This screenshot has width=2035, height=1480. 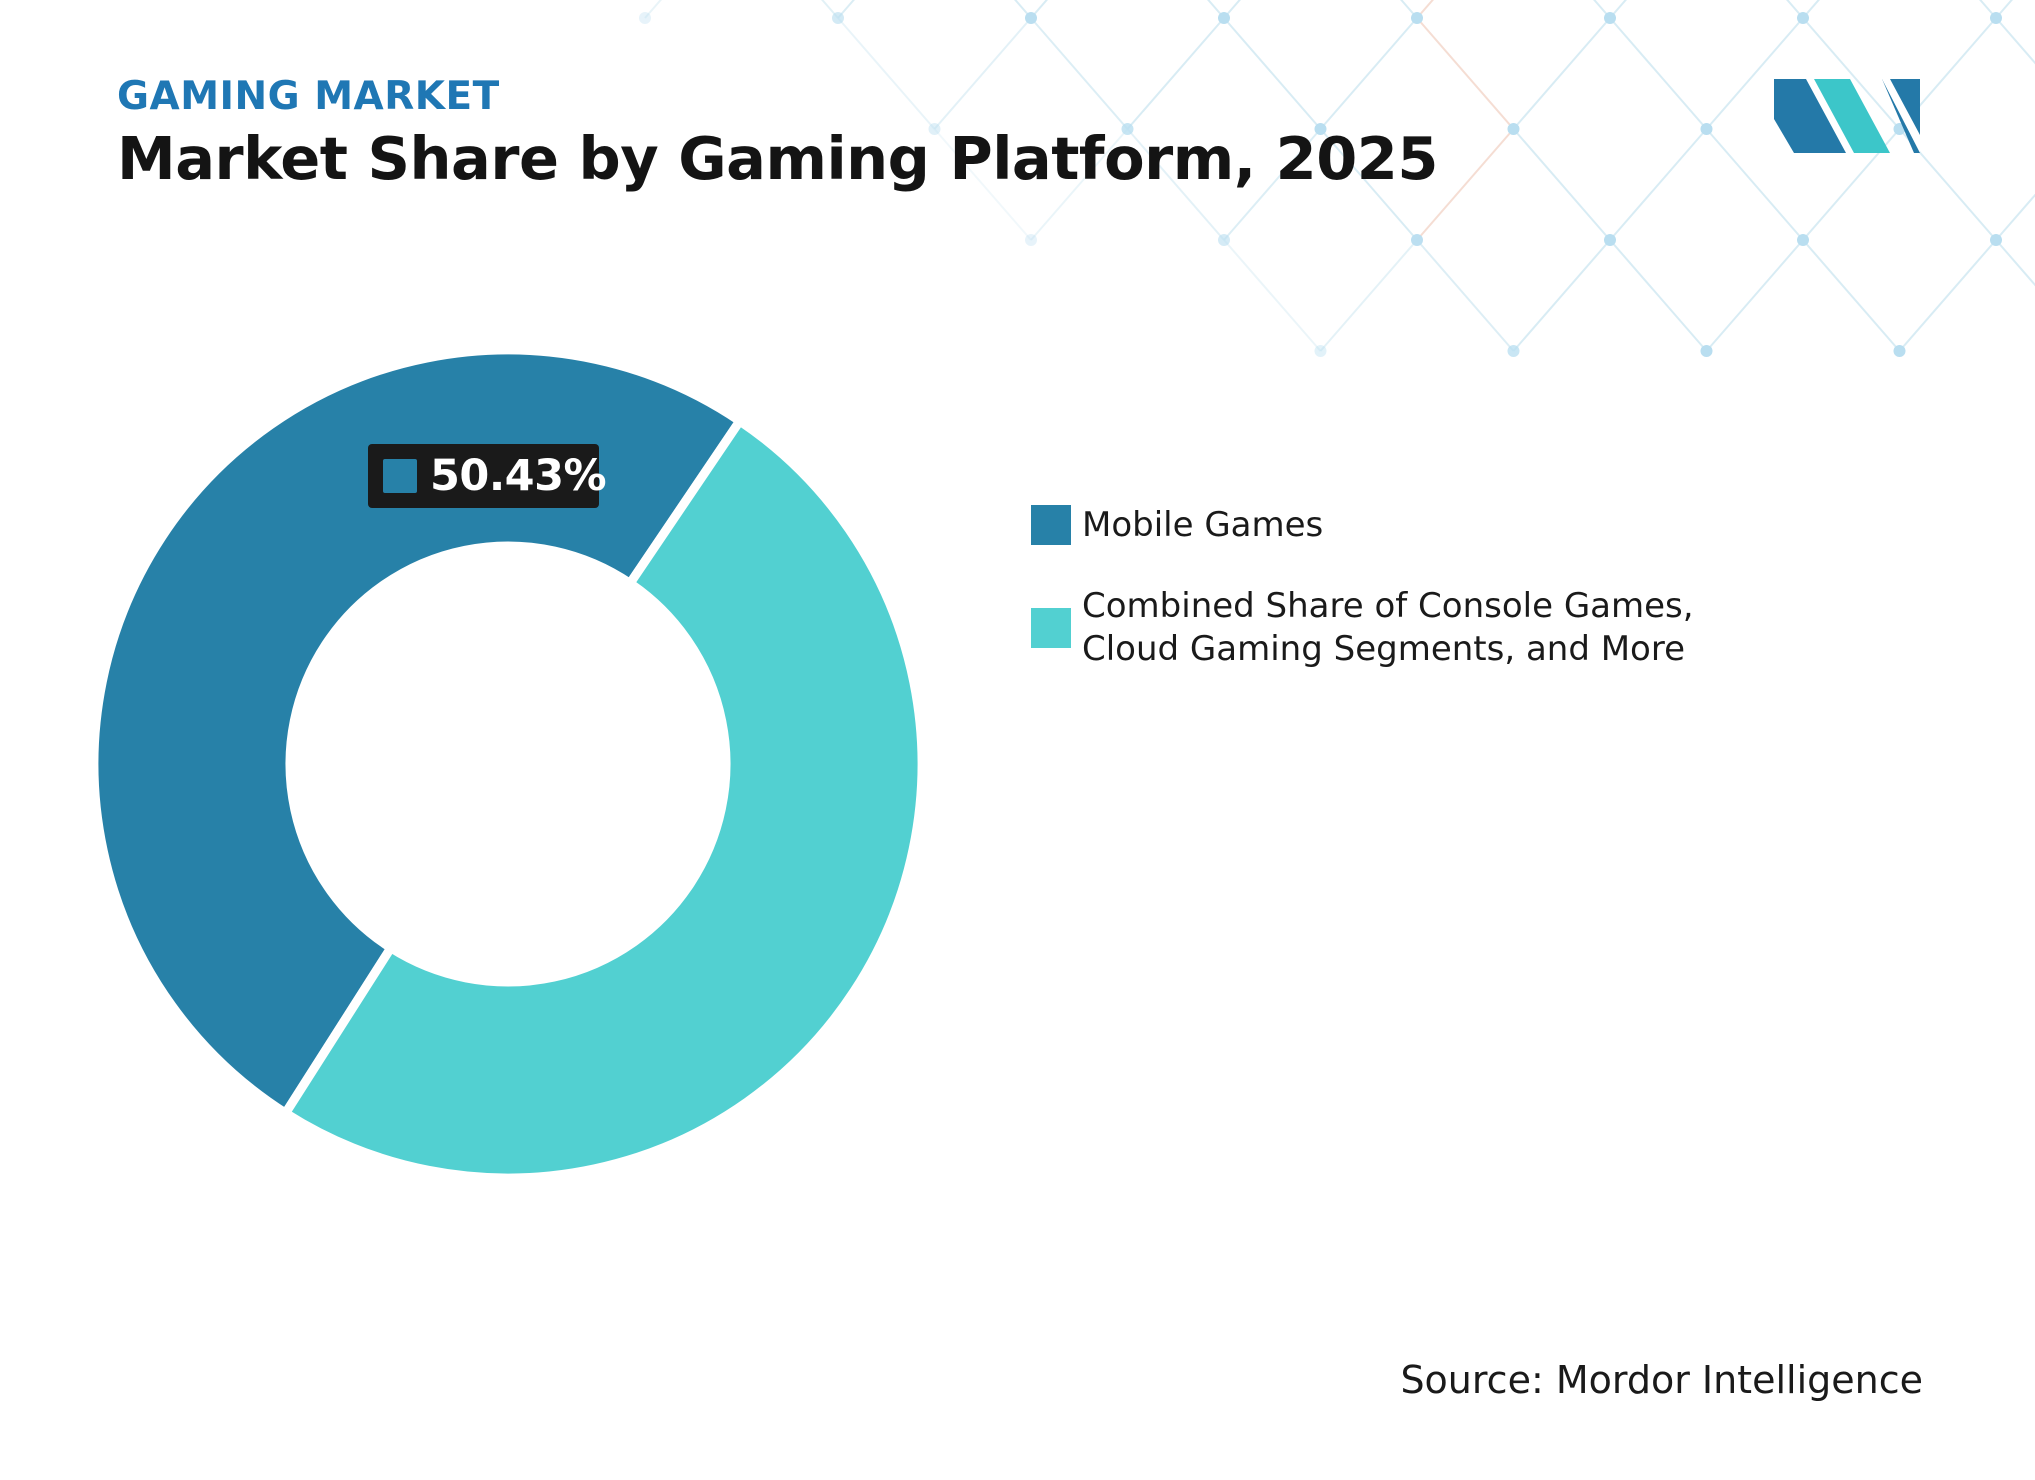 I want to click on chart-title: Market Share by Gaming Platform, 2025, so click(x=777, y=158).